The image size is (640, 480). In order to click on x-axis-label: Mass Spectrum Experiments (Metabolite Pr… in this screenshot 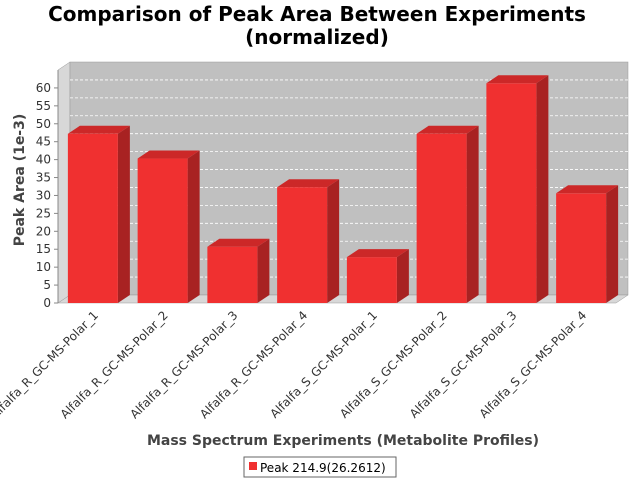, I will do `click(343, 441)`.